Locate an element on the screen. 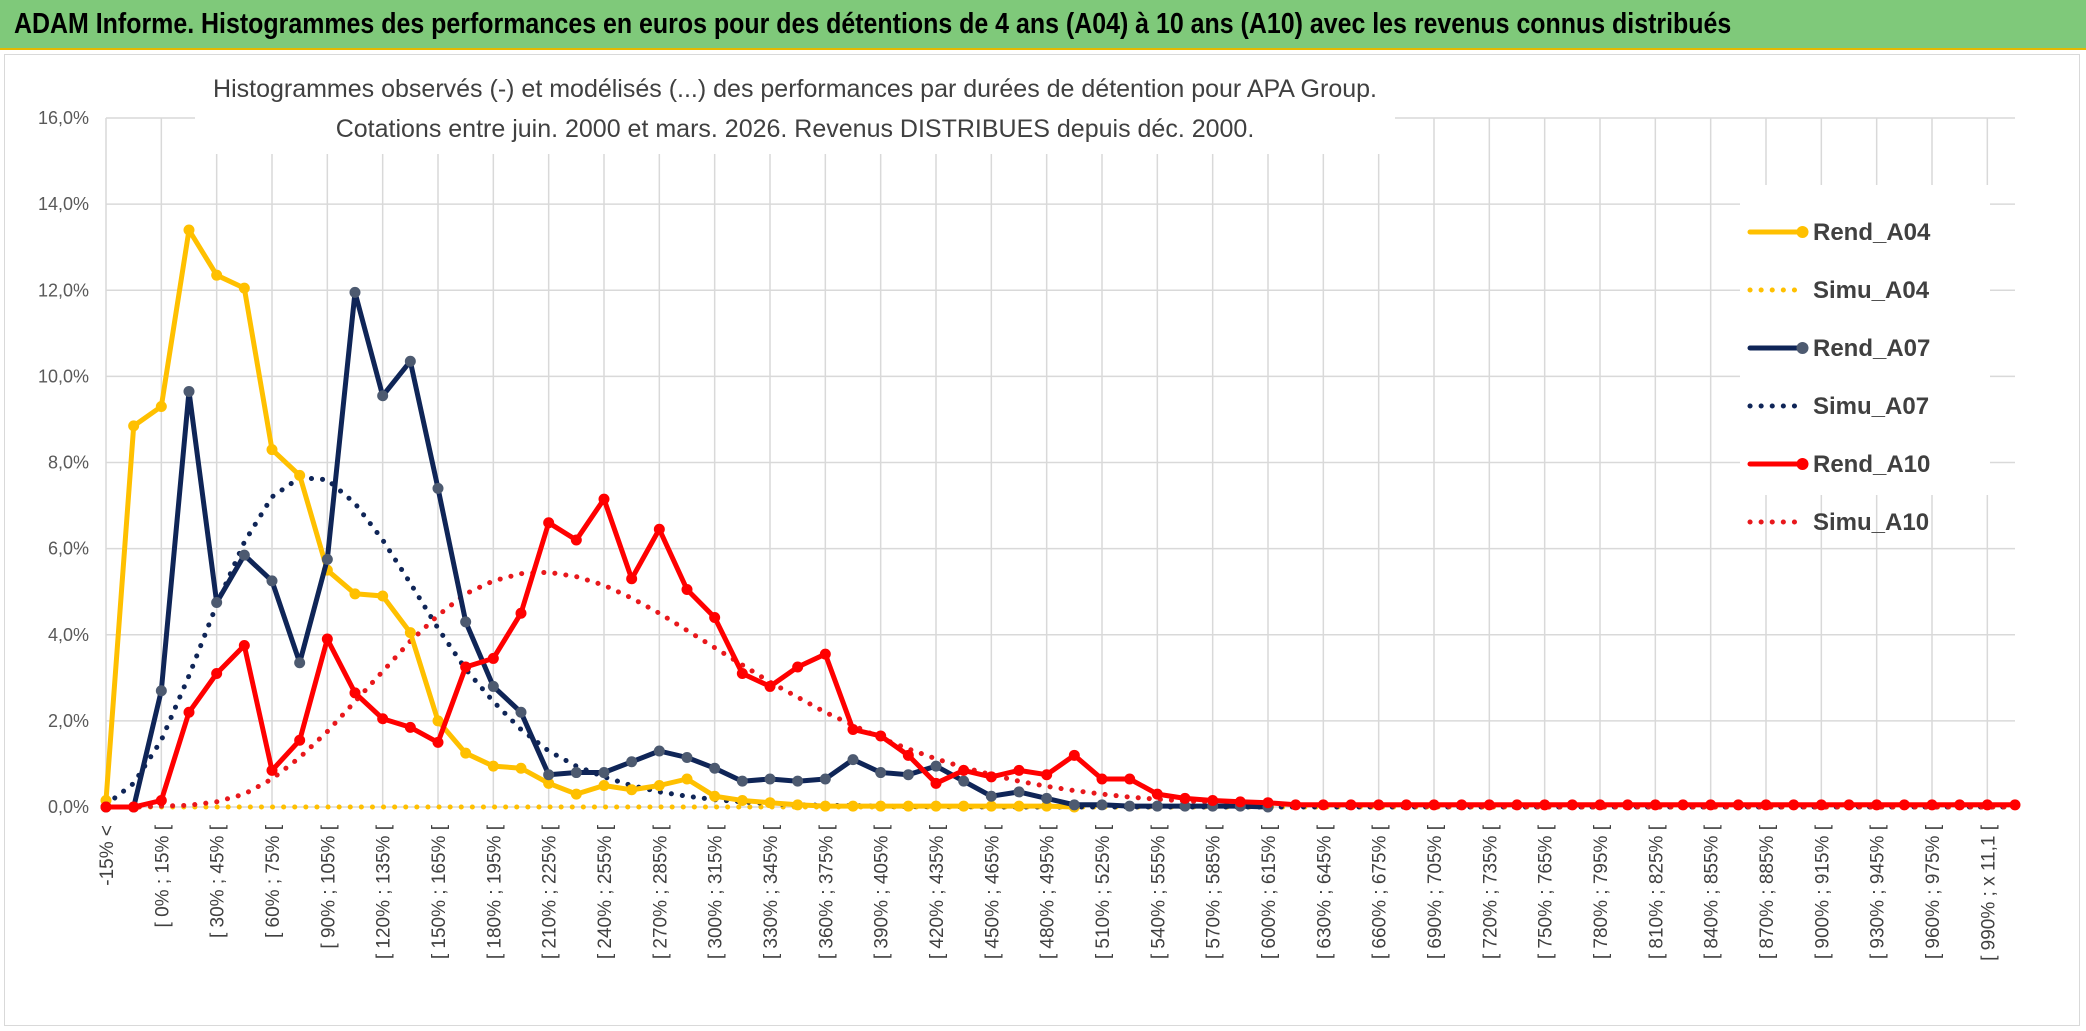 This screenshot has height=1031, width=2086. y-tick-label: 12,0% is located at coordinates (63, 290).